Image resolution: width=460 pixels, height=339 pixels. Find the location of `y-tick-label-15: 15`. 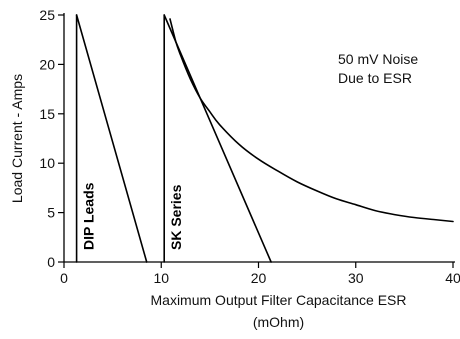

y-tick-label-15: 15 is located at coordinates (47, 114).